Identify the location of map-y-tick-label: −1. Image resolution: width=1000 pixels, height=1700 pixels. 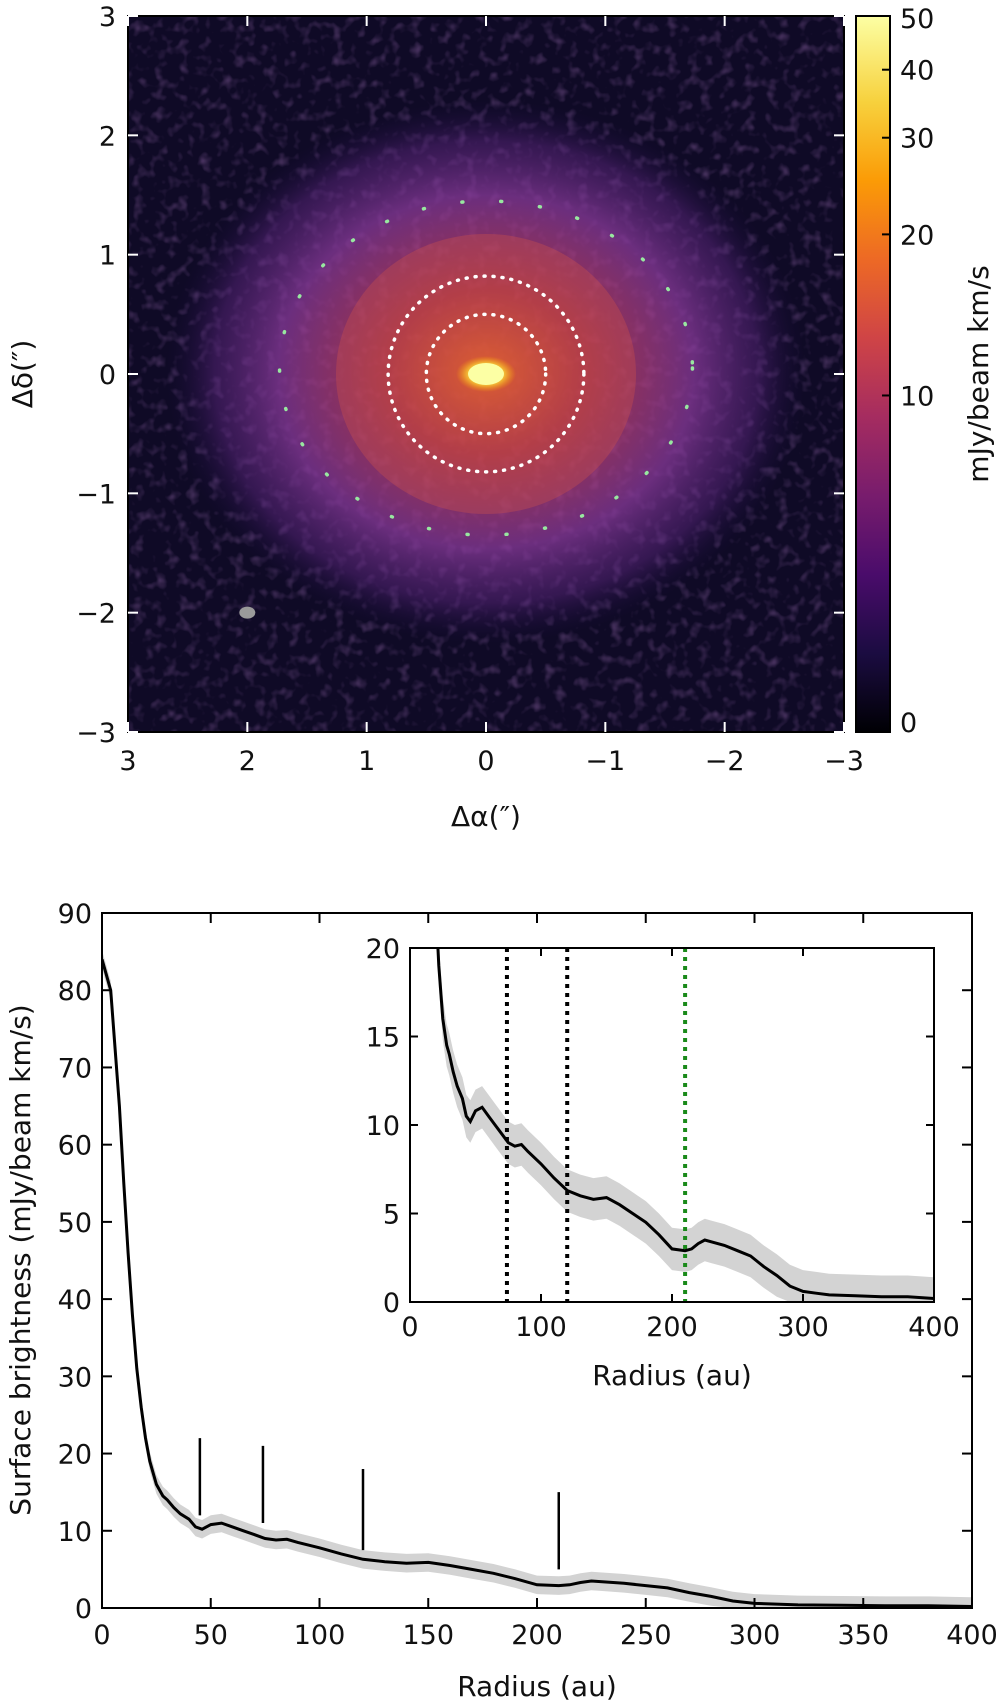
(96, 494).